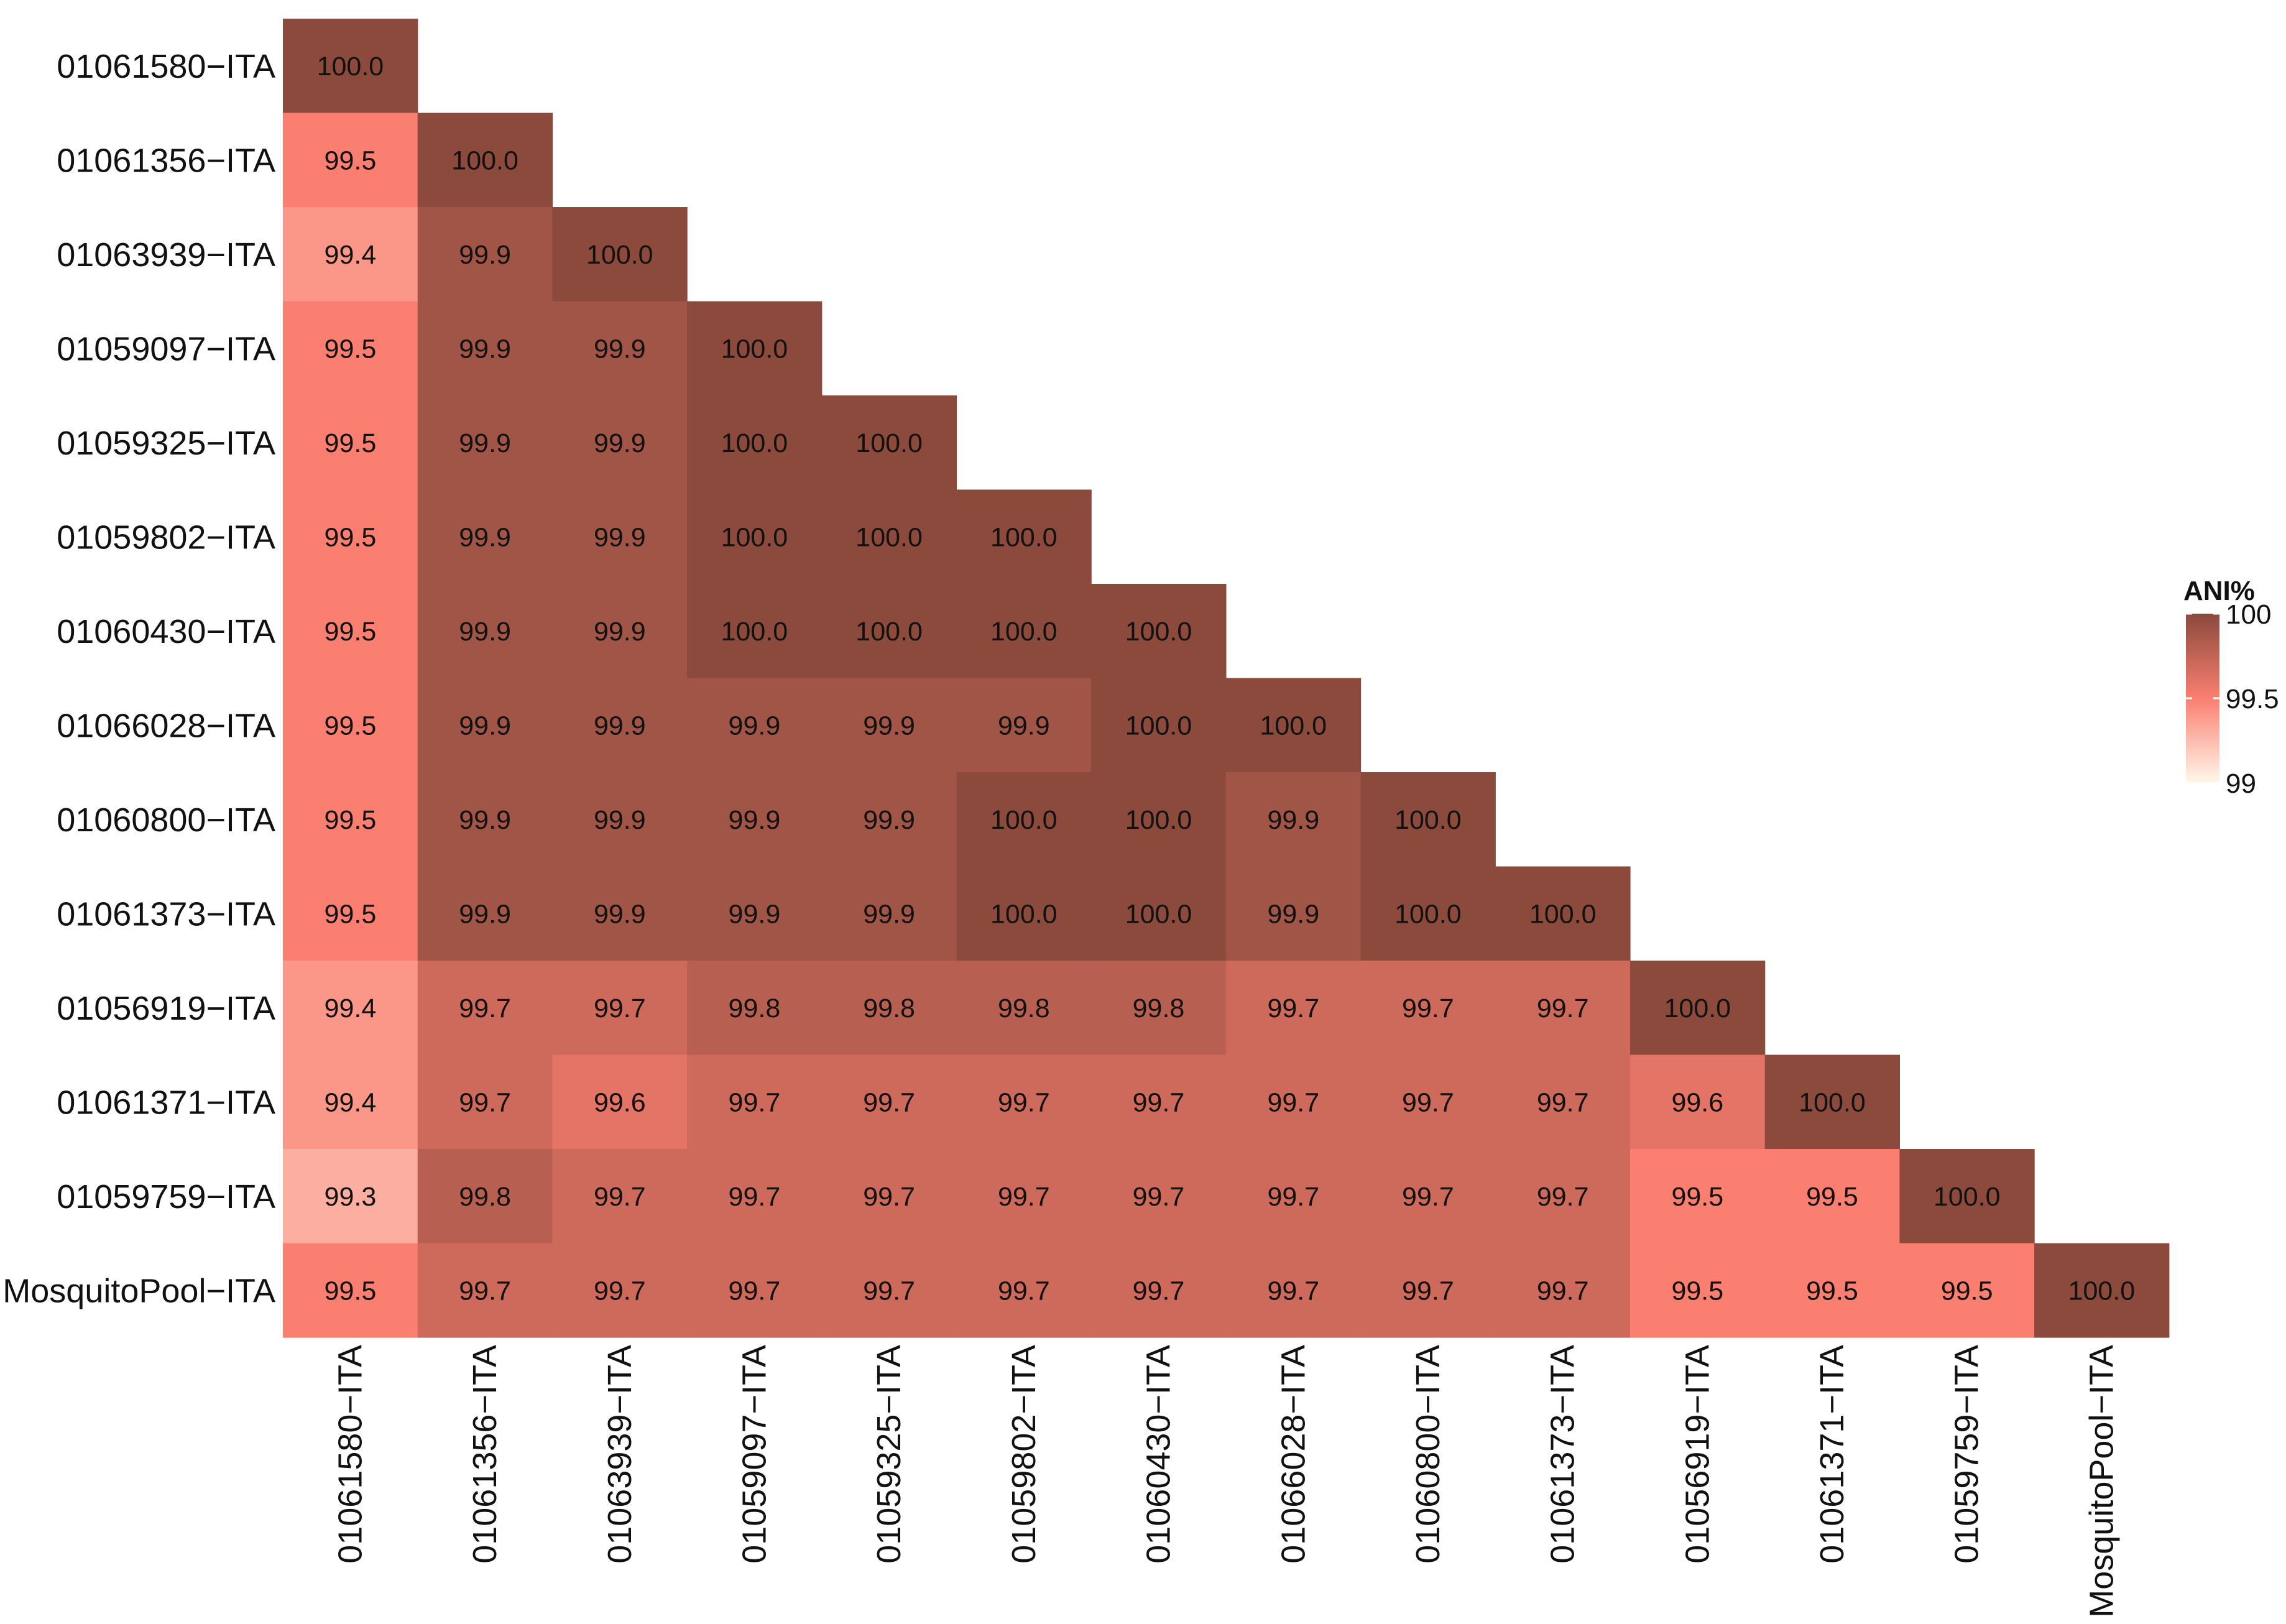 The image size is (2286, 1624). I want to click on legend-tick-label: 99.5, so click(2252, 699).